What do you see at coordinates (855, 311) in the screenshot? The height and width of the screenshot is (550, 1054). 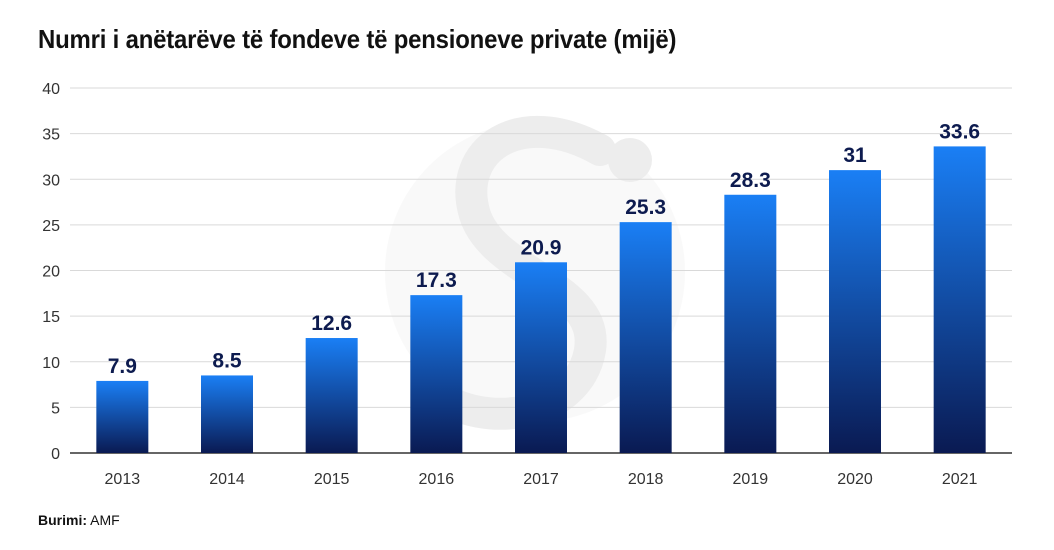 I see `bar-2020` at bounding box center [855, 311].